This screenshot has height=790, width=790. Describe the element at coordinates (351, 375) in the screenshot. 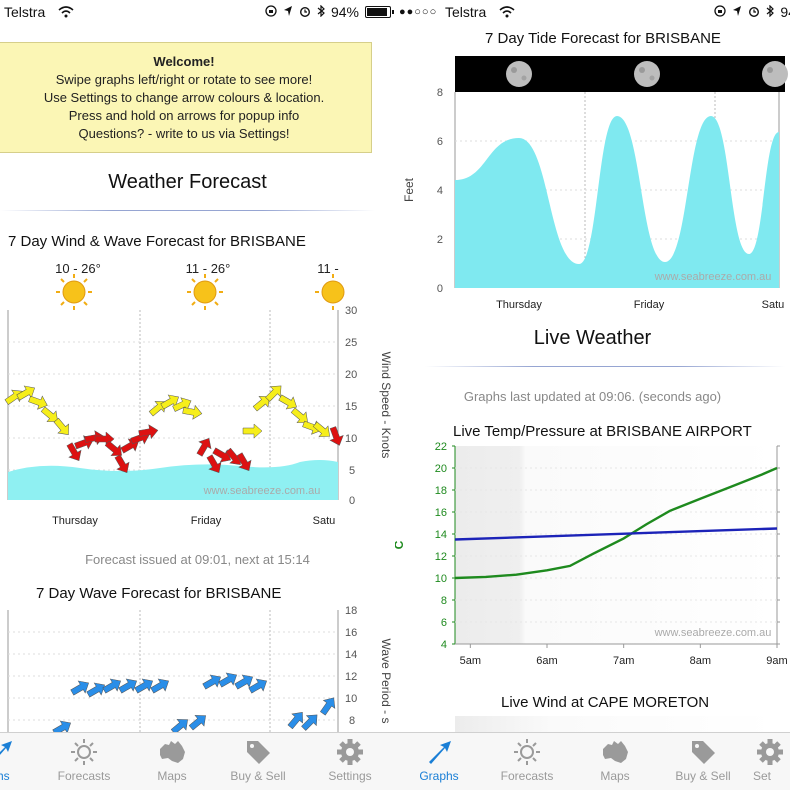

I see `y-tick-label: 20` at that location.